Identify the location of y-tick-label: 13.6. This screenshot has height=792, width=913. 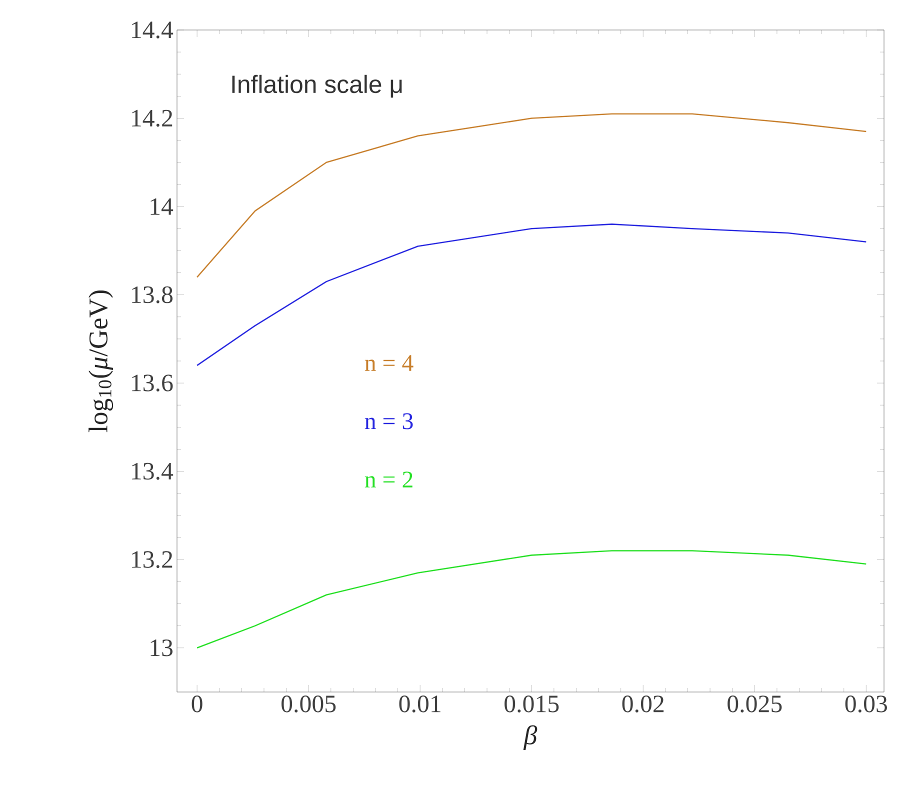
(152, 383).